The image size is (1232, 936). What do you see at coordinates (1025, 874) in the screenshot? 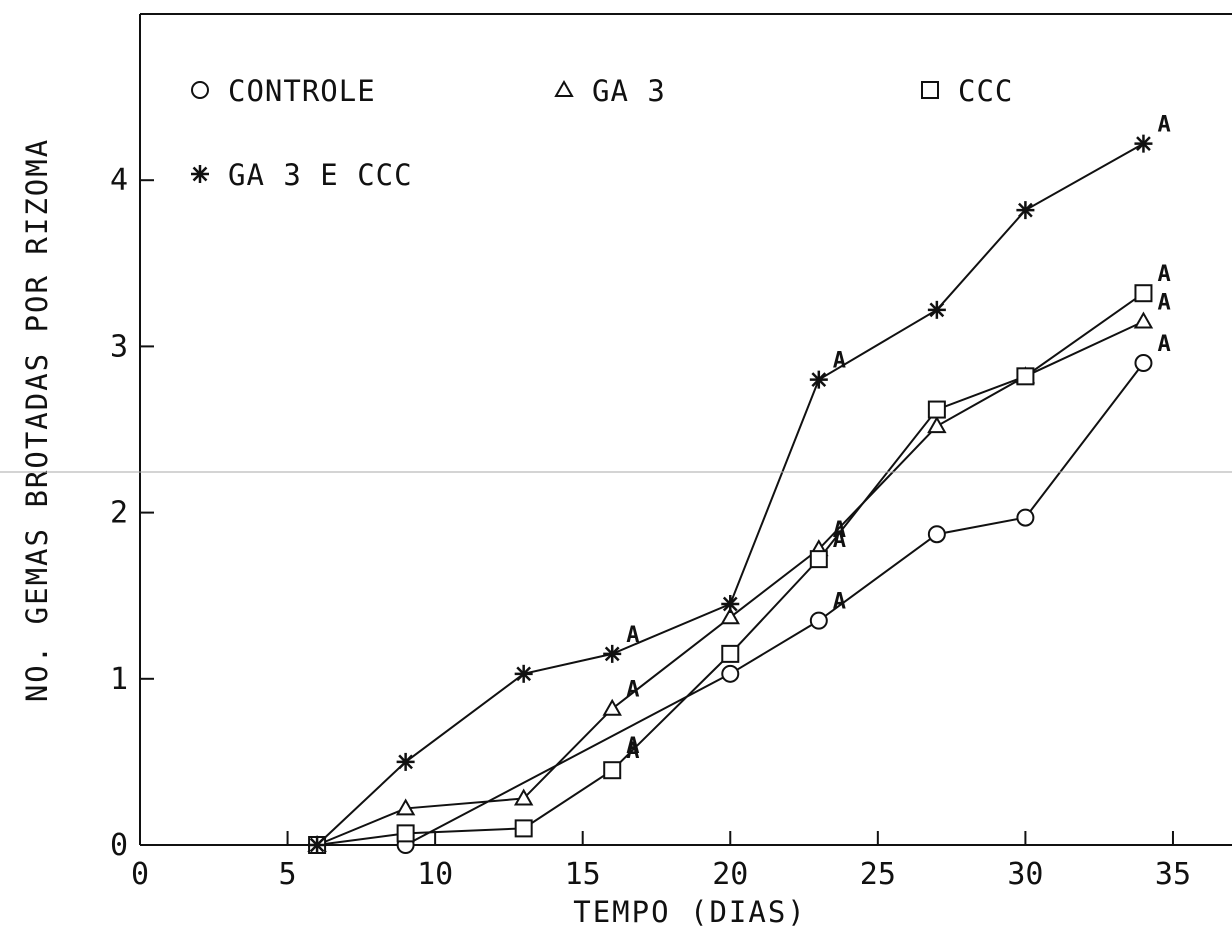
I see `x-tick-label: 30` at bounding box center [1025, 874].